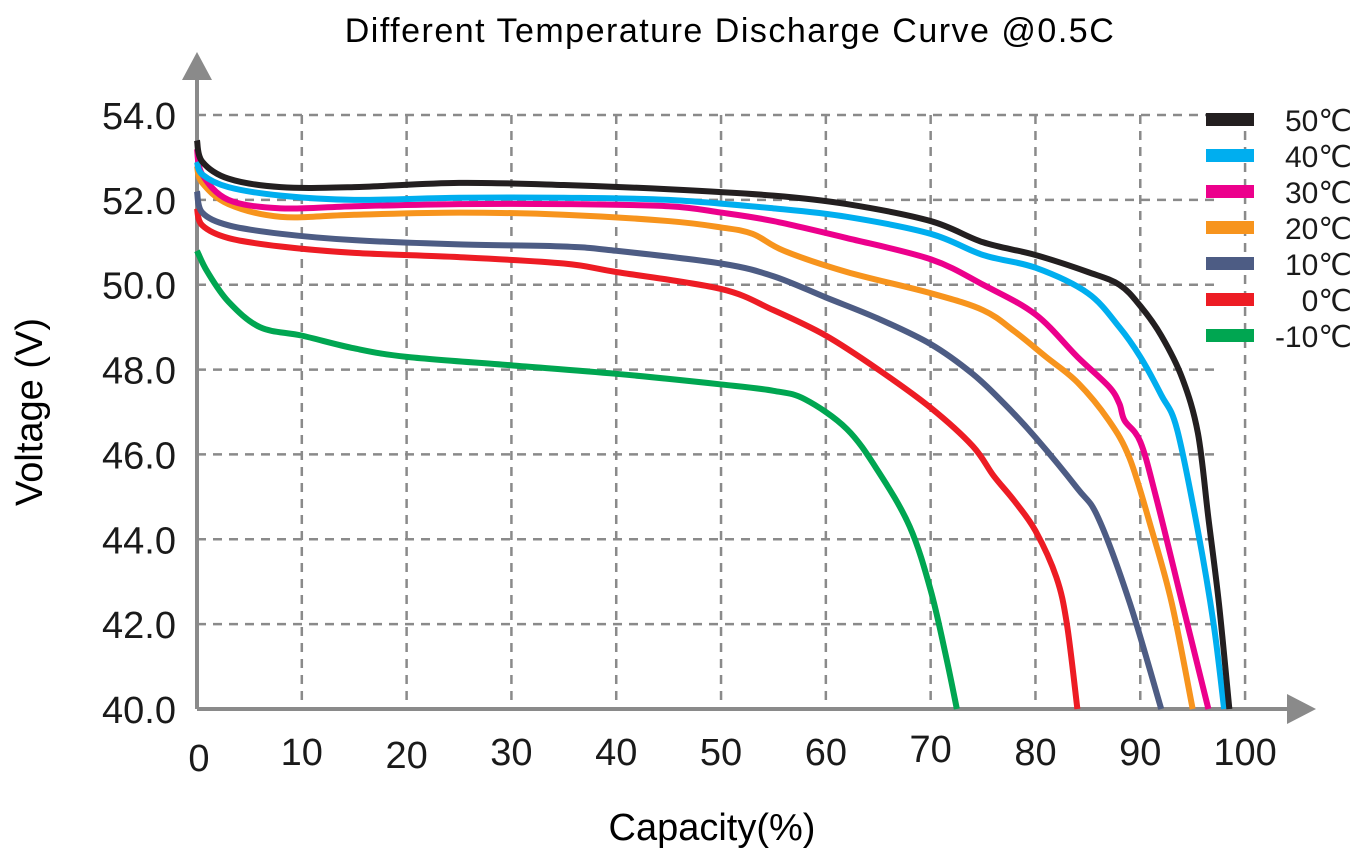 This screenshot has height=850, width=1367. What do you see at coordinates (139, 711) in the screenshot?
I see `y-tick-label: 40.0` at bounding box center [139, 711].